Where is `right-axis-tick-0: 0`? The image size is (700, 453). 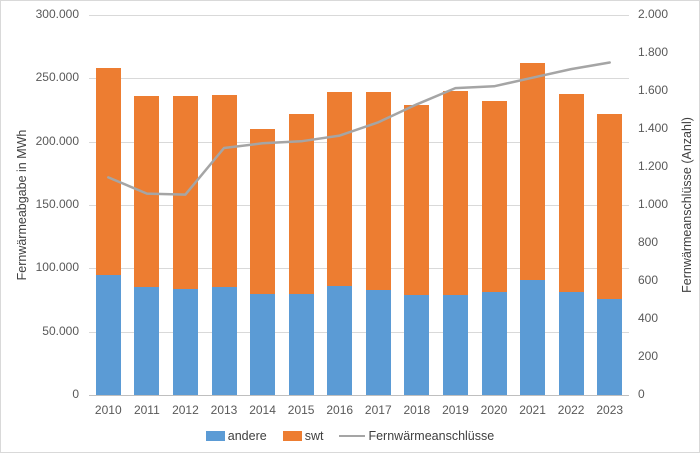 right-axis-tick-0: 0 is located at coordinates (641, 394).